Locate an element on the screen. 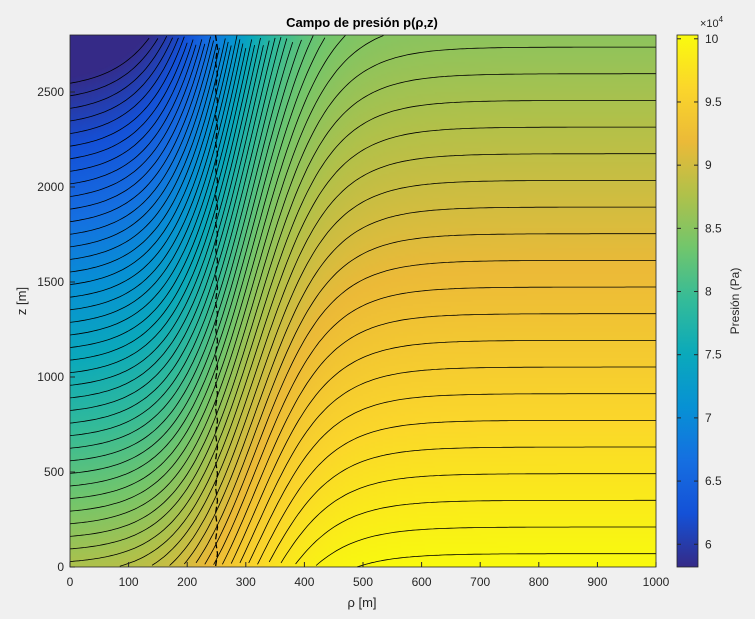  colorbar-exponent: ×10⁴ is located at coordinates (712, 22).